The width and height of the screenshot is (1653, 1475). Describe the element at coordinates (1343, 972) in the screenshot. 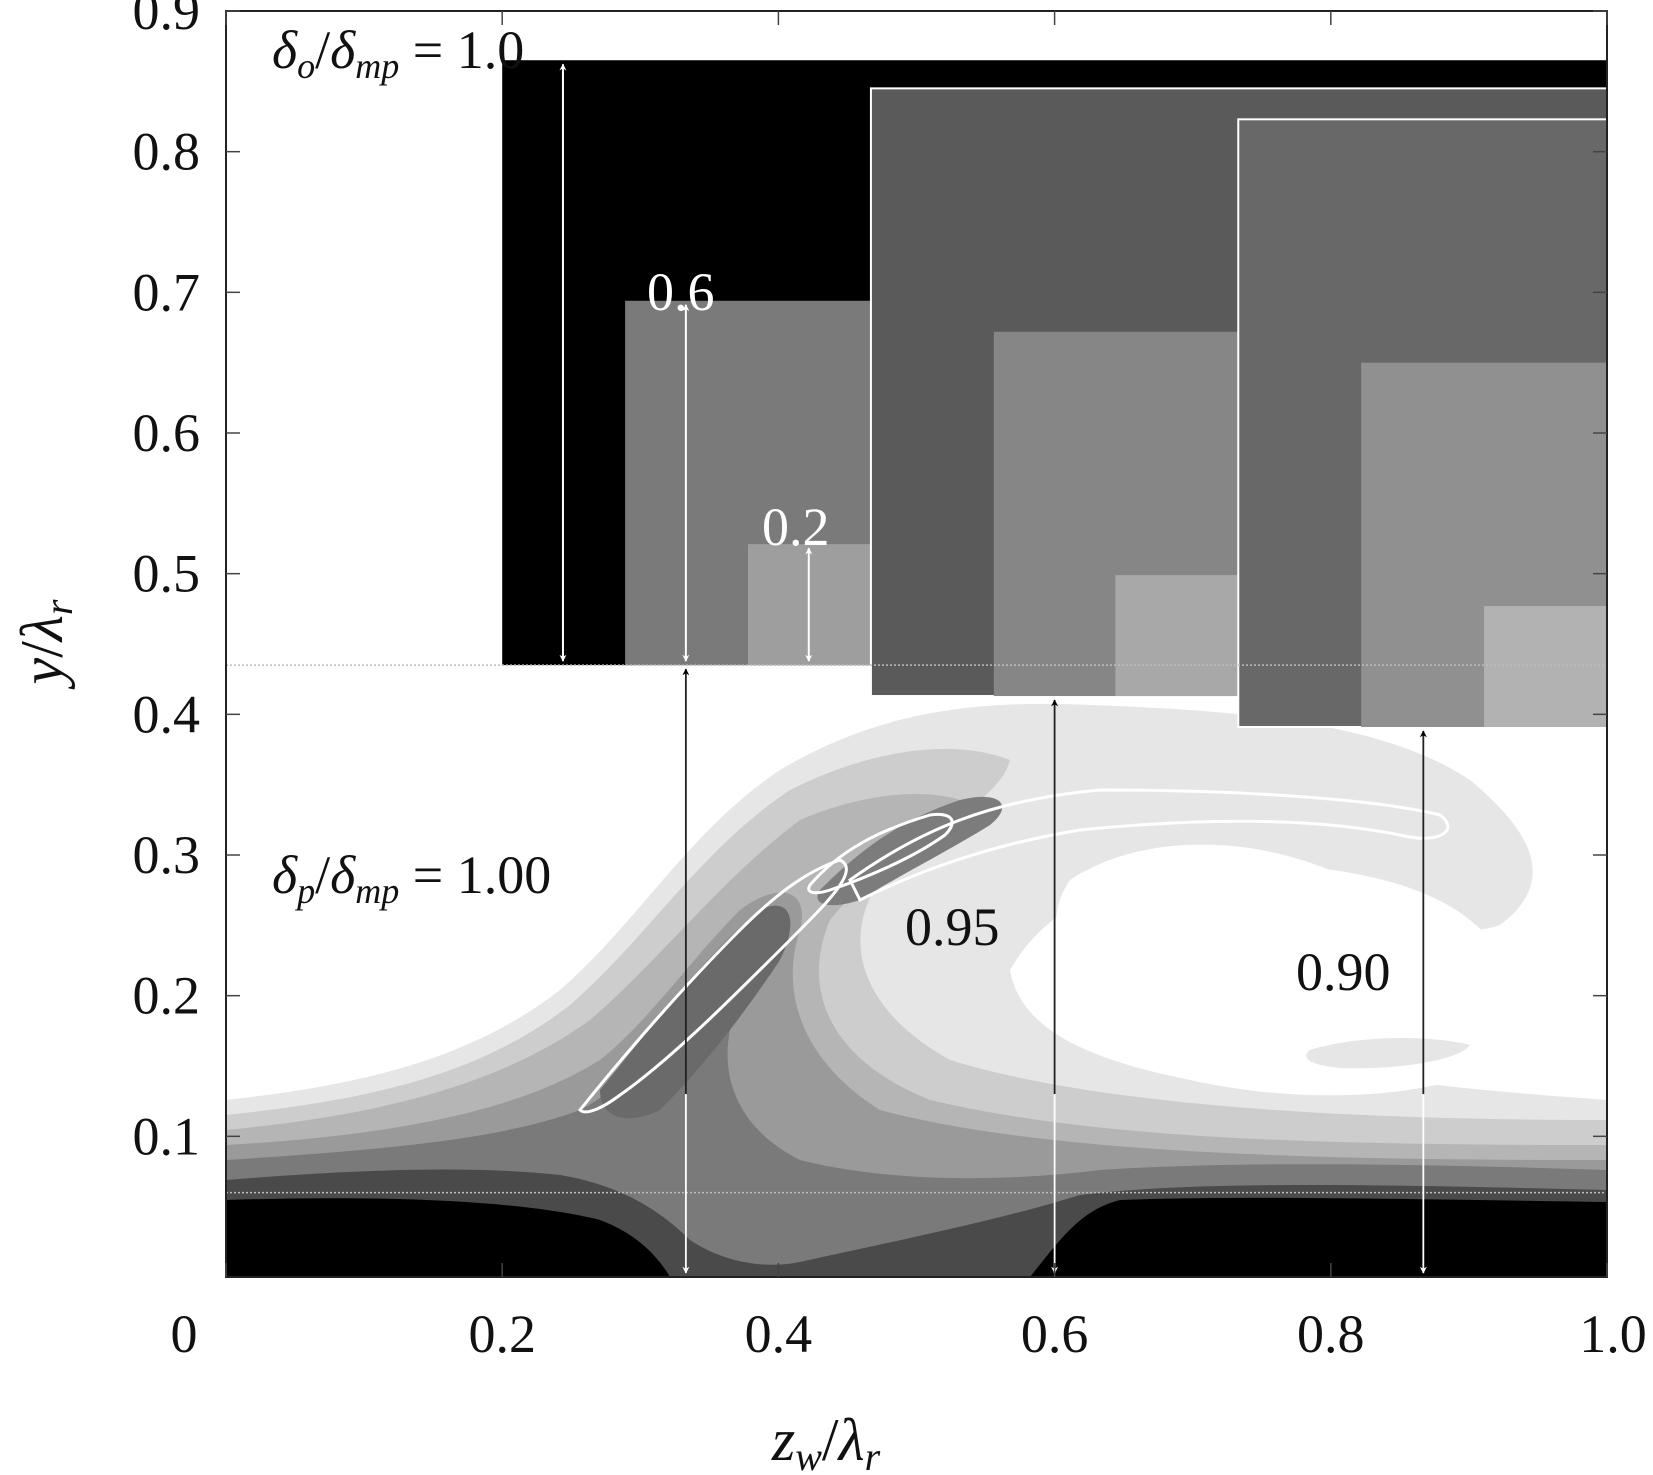

I see `label-0-90: 0.90` at that location.